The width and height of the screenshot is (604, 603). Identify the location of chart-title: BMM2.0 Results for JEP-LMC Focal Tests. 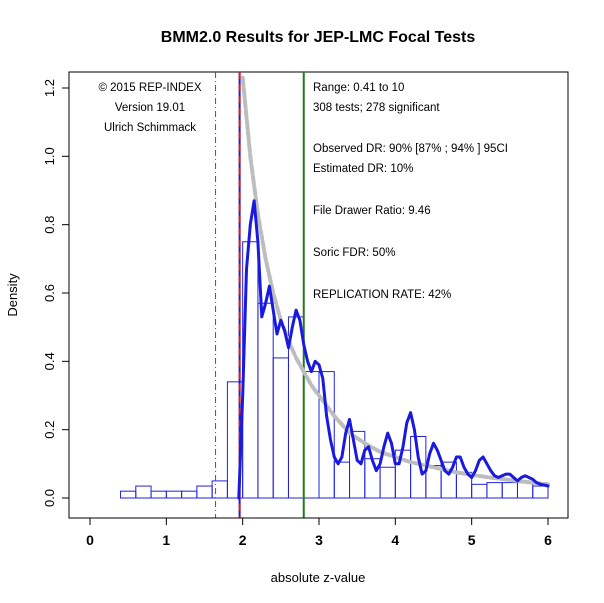
(318, 37).